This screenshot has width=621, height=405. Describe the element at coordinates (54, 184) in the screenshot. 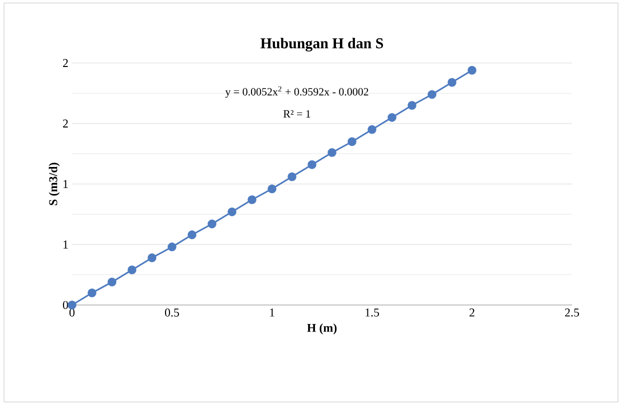

I see `y-axis-title: S (m3/d)` at that location.